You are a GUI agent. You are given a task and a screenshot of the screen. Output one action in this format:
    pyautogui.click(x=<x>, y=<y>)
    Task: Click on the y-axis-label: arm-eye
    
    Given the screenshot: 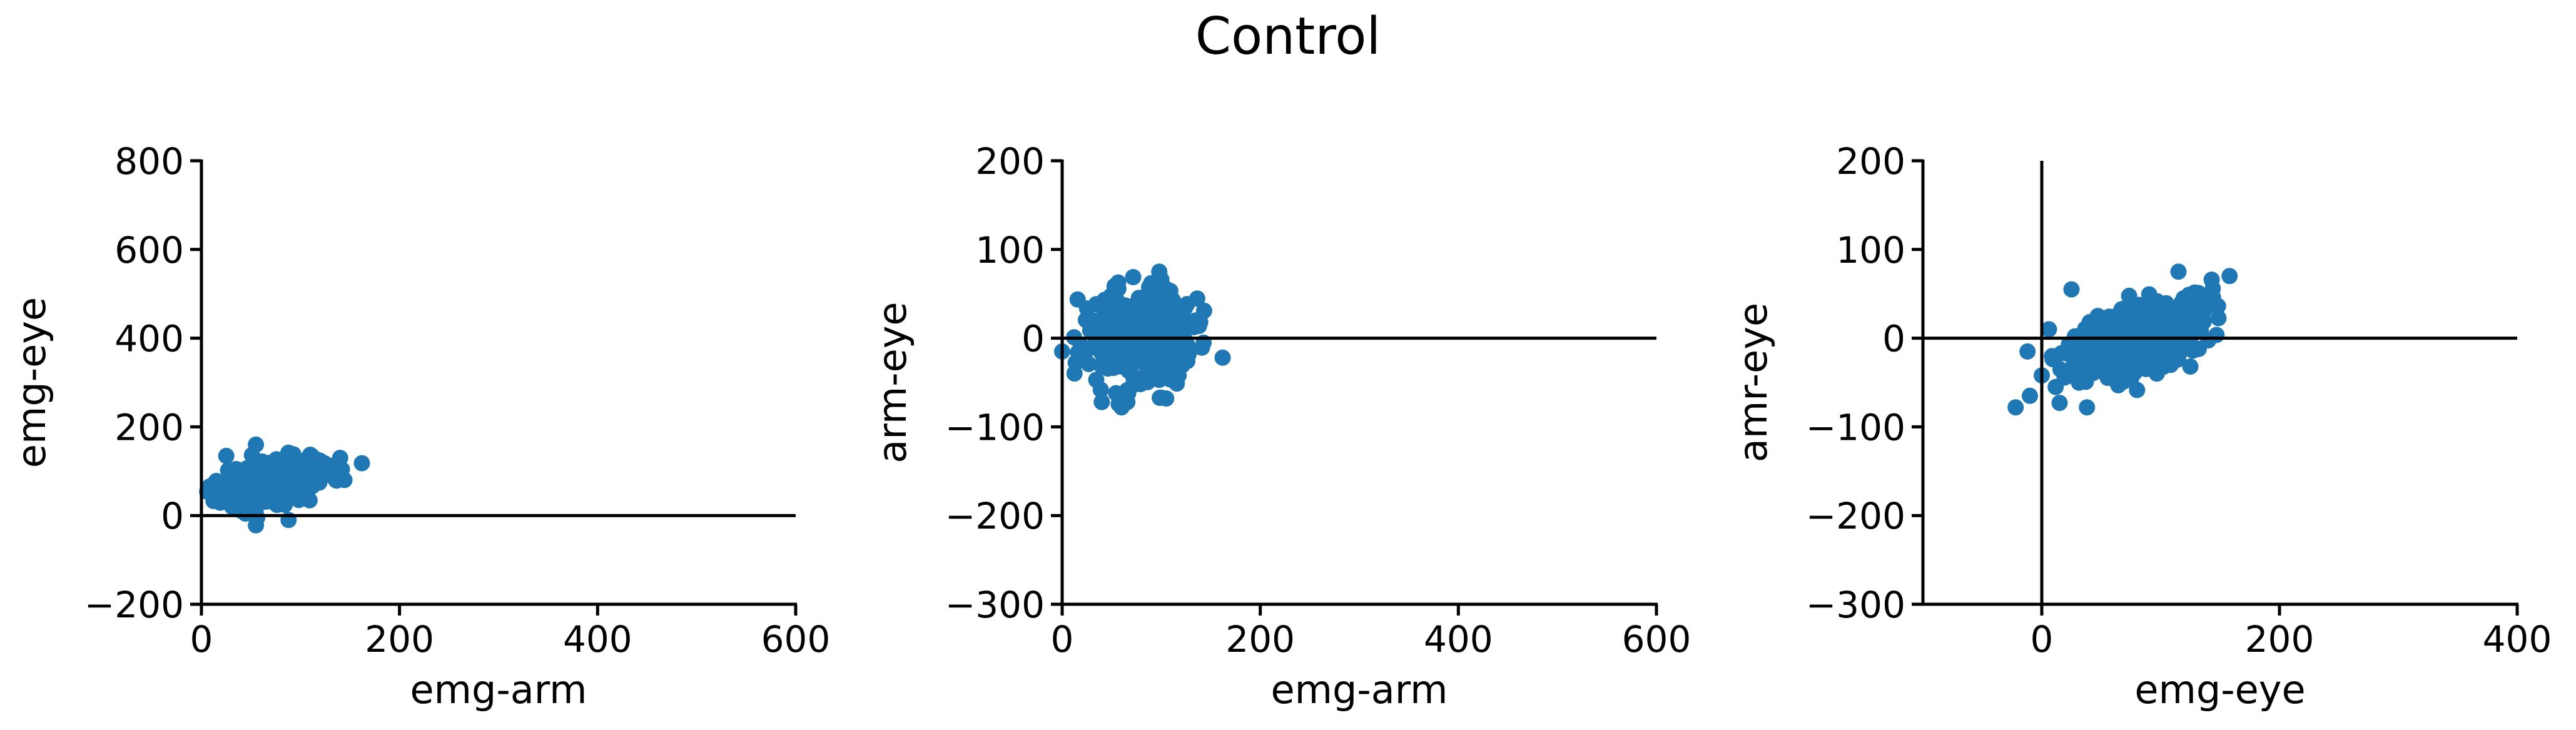 What is the action you would take?
    pyautogui.click(x=892, y=382)
    